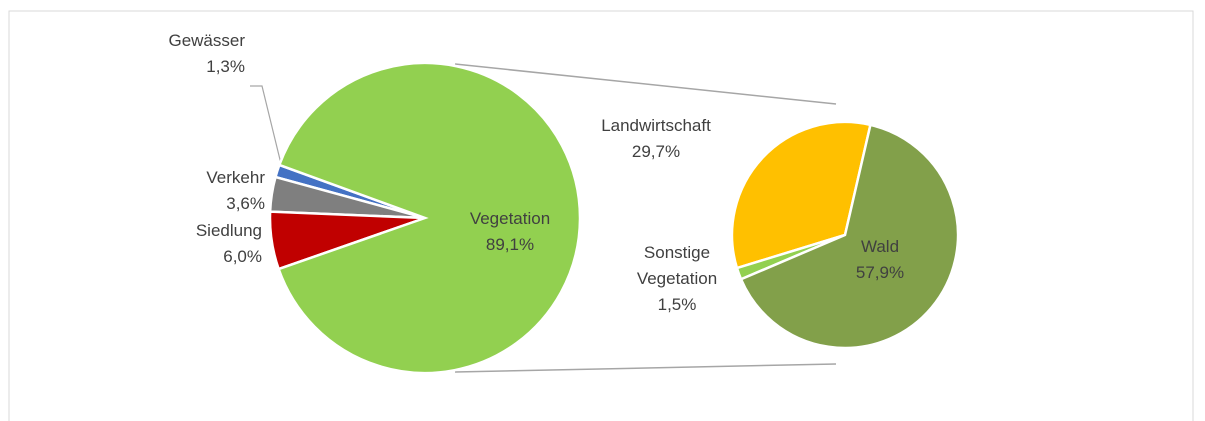 This screenshot has width=1205, height=421. I want to click on category-label: Gewässer, so click(206, 40).